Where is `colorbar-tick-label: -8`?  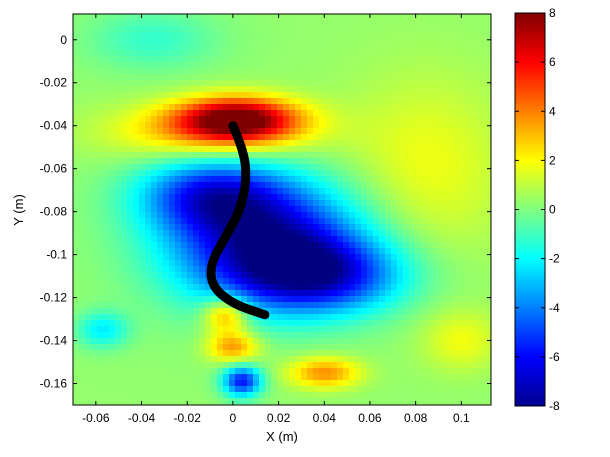
colorbar-tick-label: -8 is located at coordinates (554, 406).